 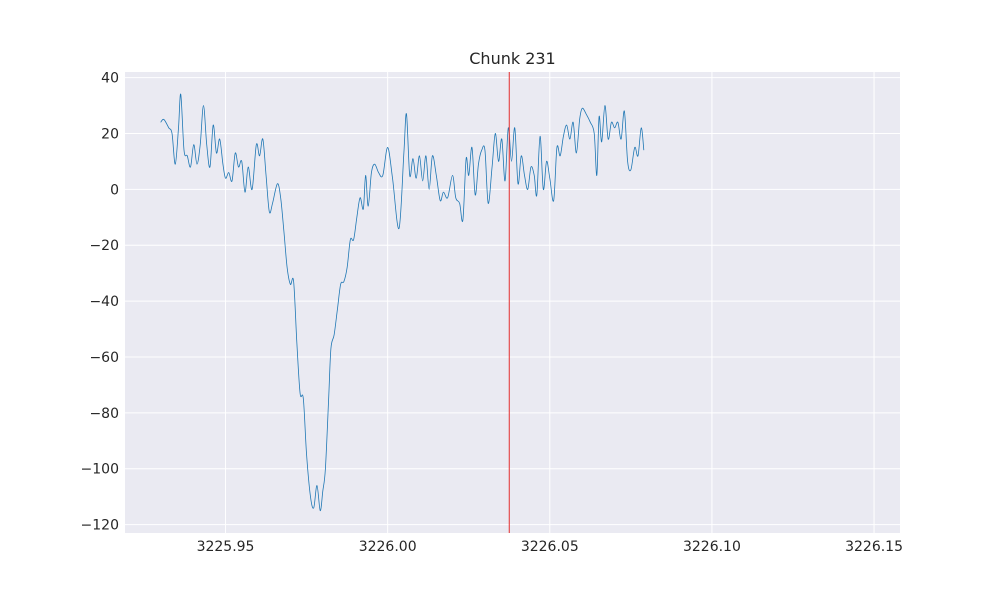 I want to click on x-tick-label: 3225.95, so click(x=226, y=547).